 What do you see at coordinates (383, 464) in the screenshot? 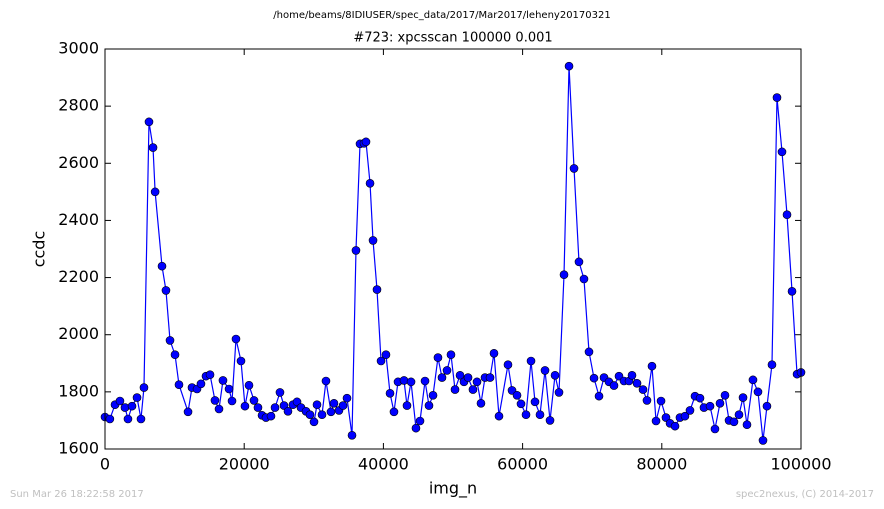
I see `x-tick-label: 40000` at bounding box center [383, 464].